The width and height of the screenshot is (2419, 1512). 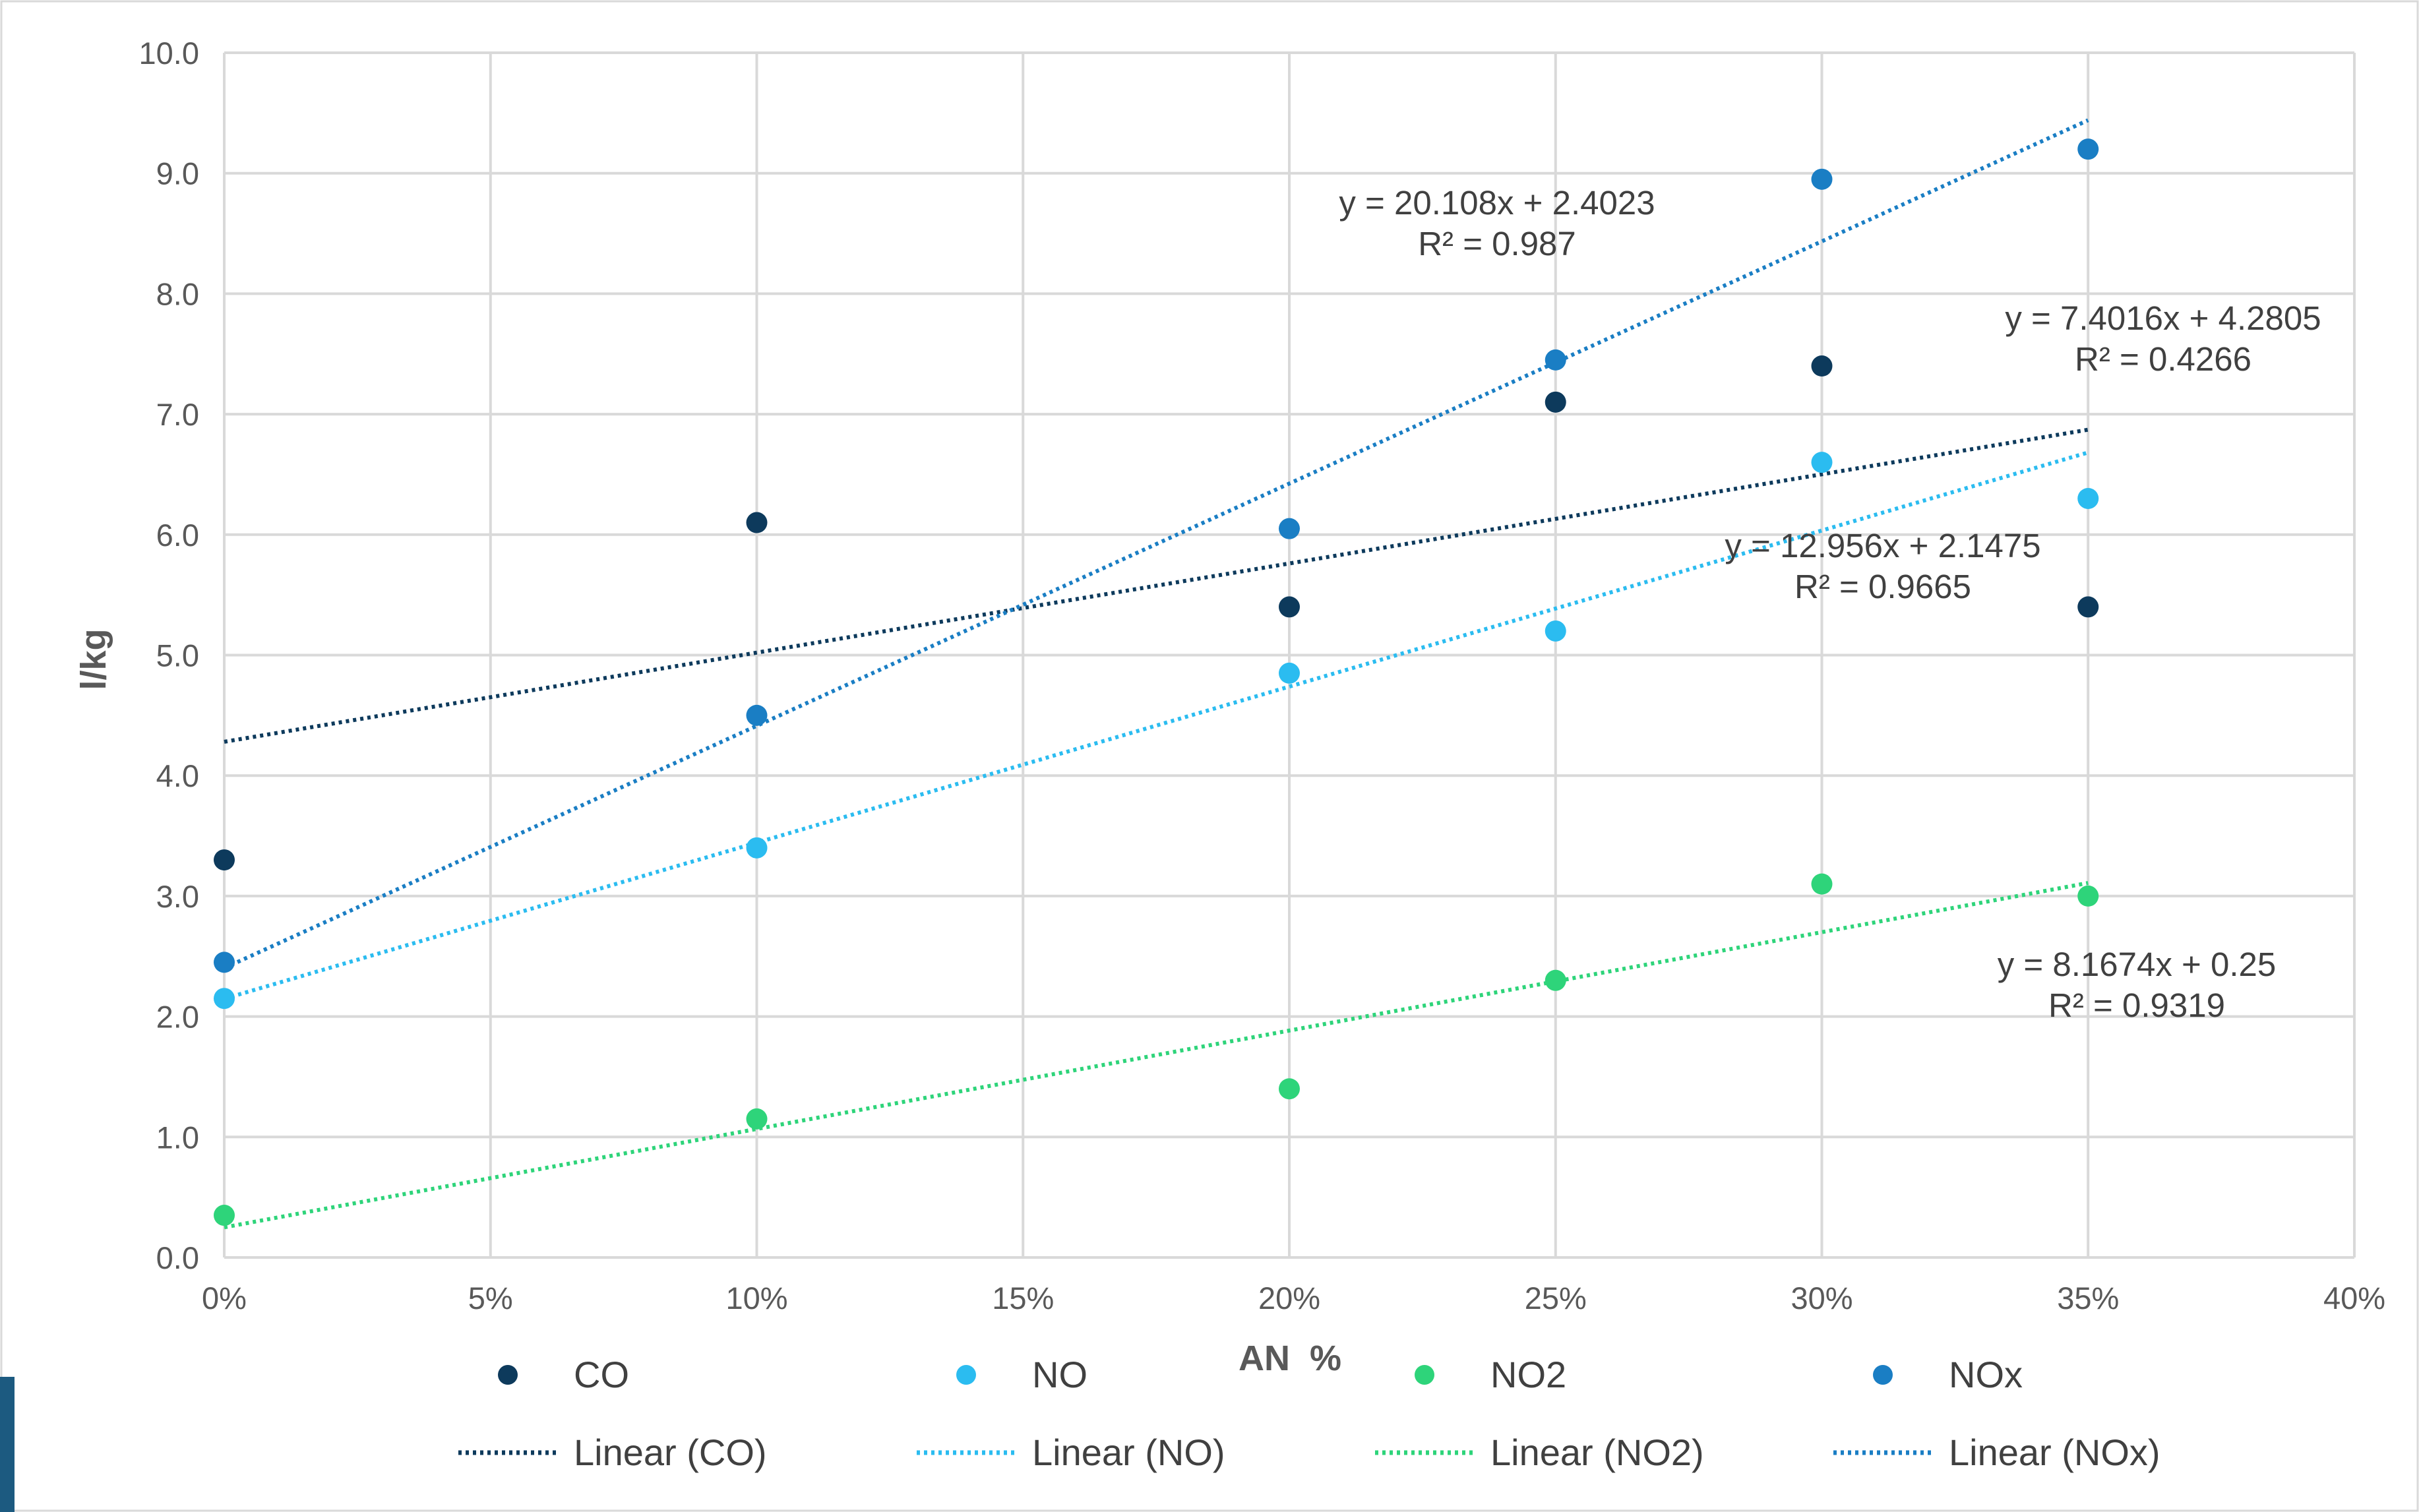 I want to click on x-tick-label: 10%, so click(x=756, y=1298).